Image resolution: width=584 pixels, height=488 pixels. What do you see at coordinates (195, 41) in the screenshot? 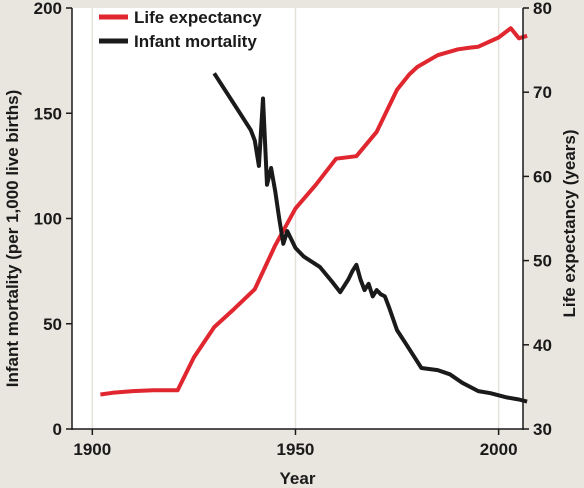
I see `legend-label-infant-mortality: Infant mortality` at bounding box center [195, 41].